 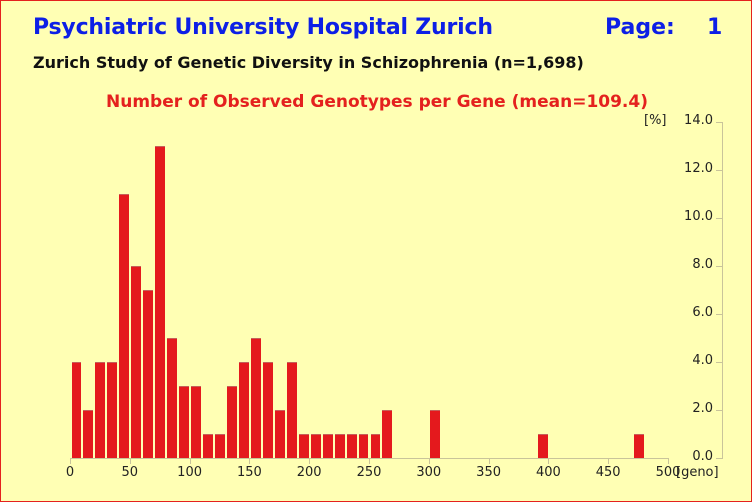 I want to click on page-label: Page:, so click(x=640, y=27).